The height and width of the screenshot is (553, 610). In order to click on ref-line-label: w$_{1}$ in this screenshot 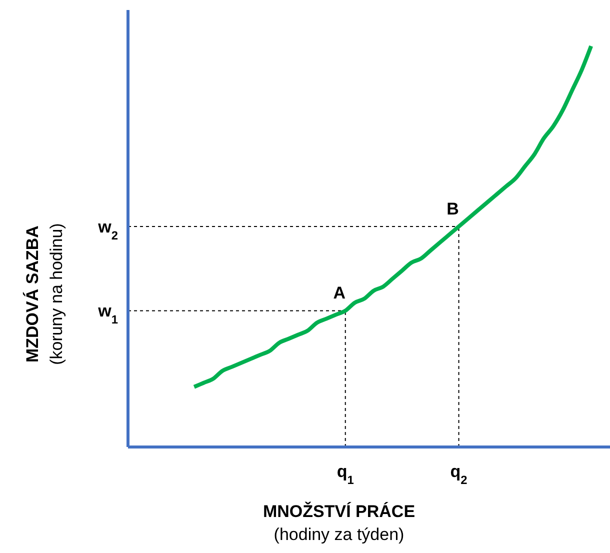, I will do `click(107, 314)`.